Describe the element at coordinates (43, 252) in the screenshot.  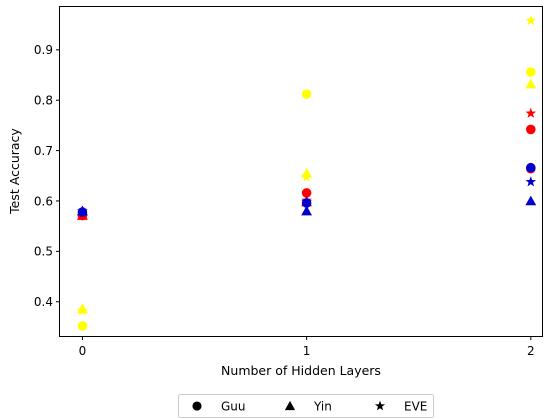
I see `y-tick-label: 0.5` at that location.